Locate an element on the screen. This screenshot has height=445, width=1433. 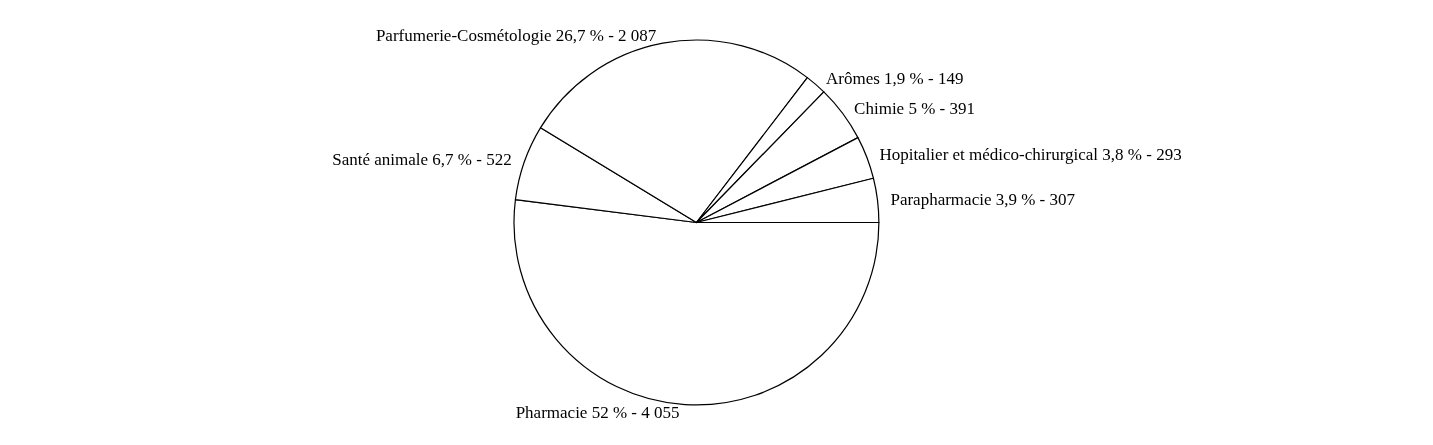
slice-label: Santé animale 6,7 % - 522 is located at coordinates (422, 160).